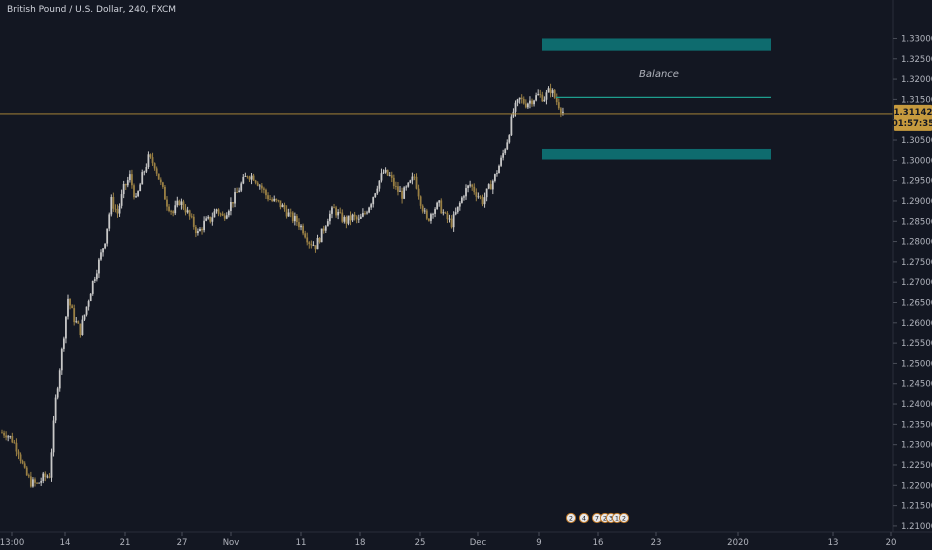 The height and width of the screenshot is (550, 932). What do you see at coordinates (916, 446) in the screenshot?
I see `price-tick-label: 1.23000` at bounding box center [916, 446].